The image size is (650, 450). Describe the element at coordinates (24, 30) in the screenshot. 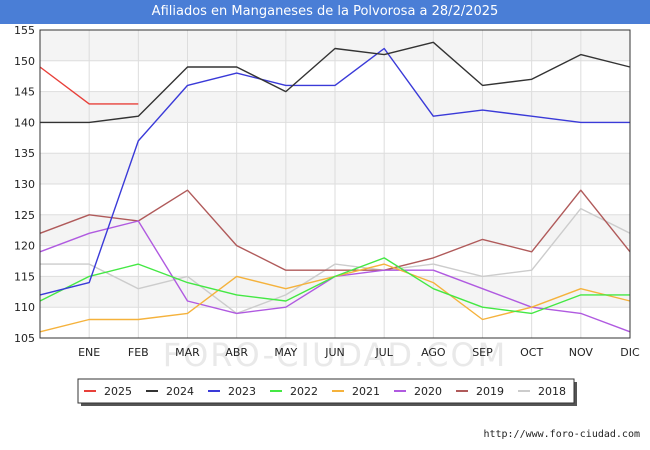

I see `y-tick-label: 155` at that location.